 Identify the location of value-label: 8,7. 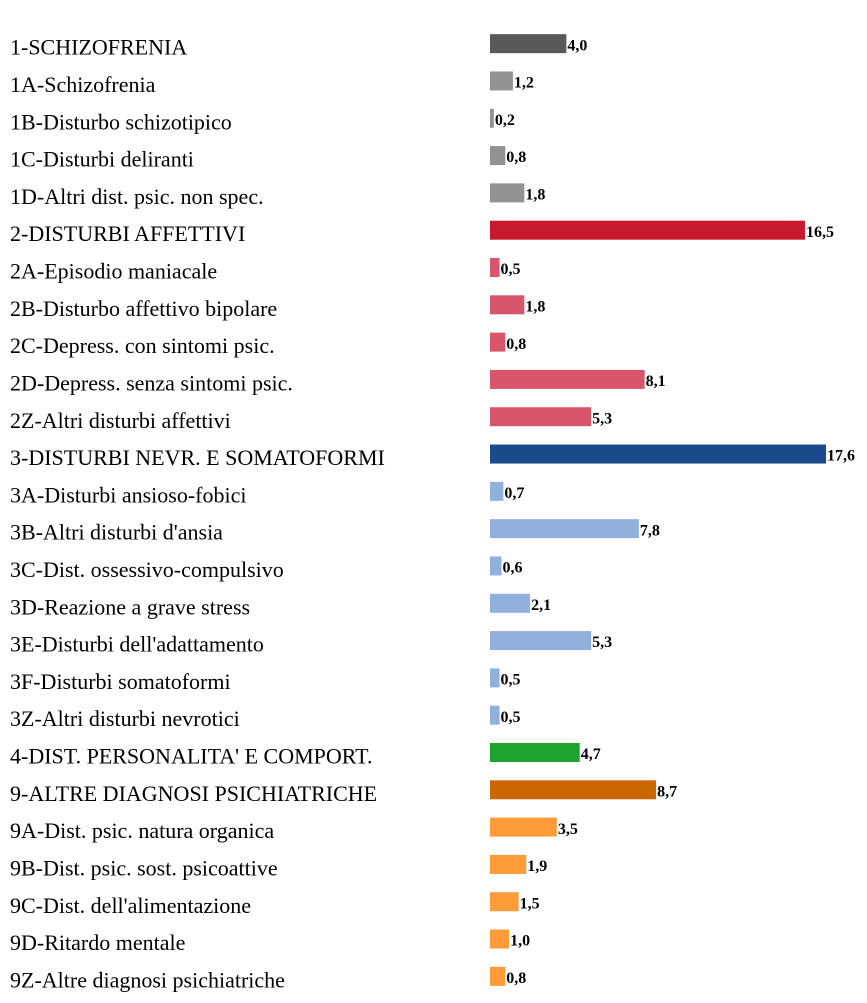
(667, 791).